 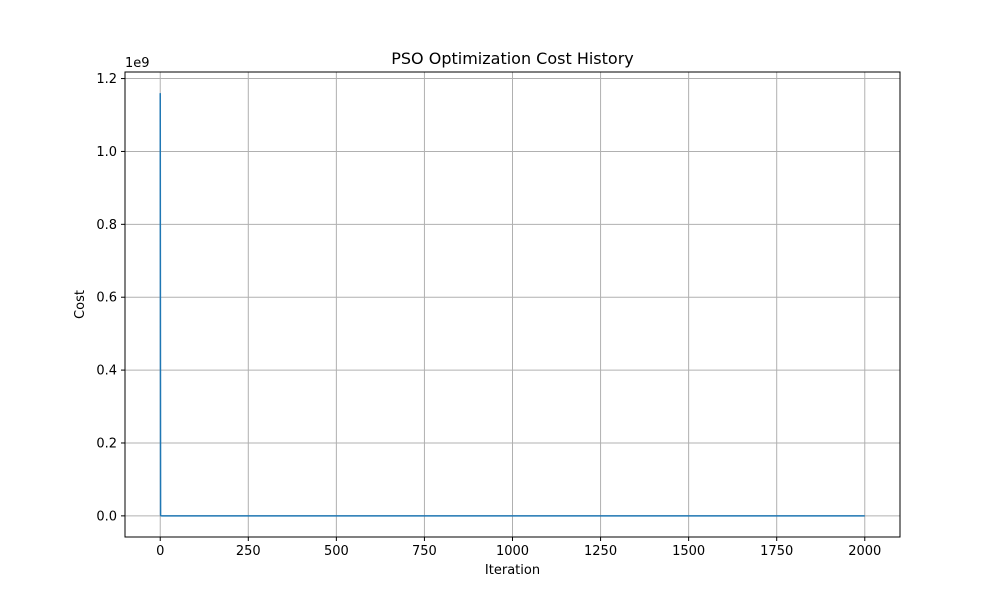 I want to click on y-tick-label: 1.2, so click(x=106, y=79).